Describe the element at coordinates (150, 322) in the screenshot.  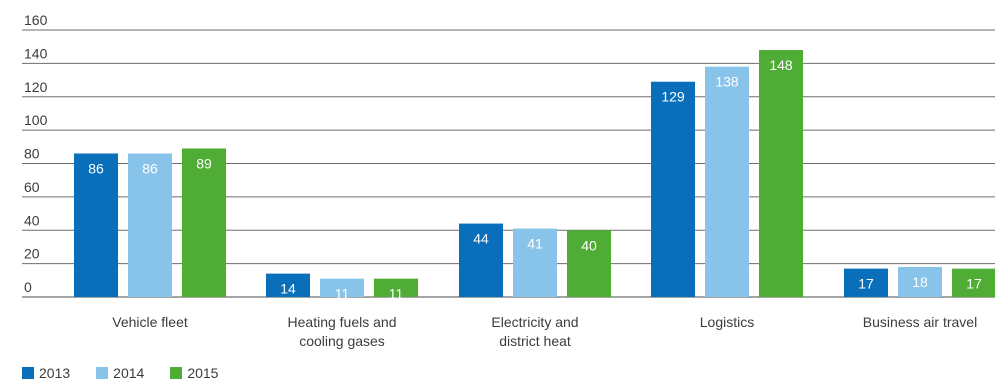
I see `x-category-label: Vehicle fleet` at that location.